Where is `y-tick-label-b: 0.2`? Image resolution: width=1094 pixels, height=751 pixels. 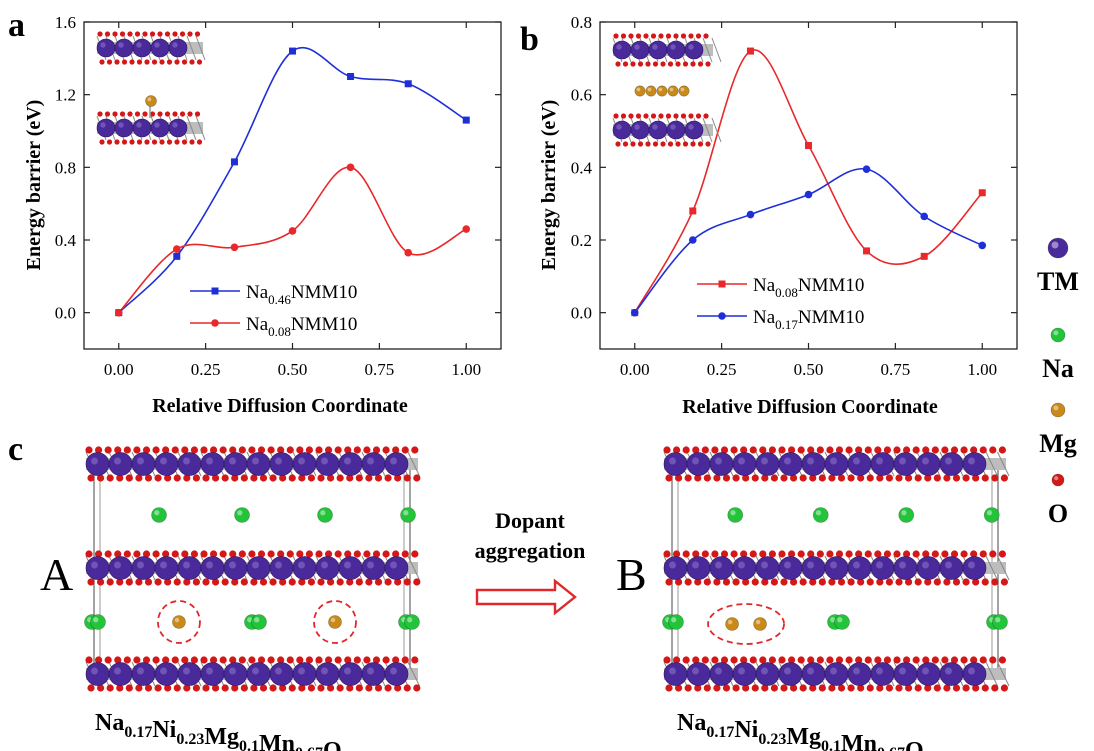 y-tick-label-b: 0.2 is located at coordinates (581, 240).